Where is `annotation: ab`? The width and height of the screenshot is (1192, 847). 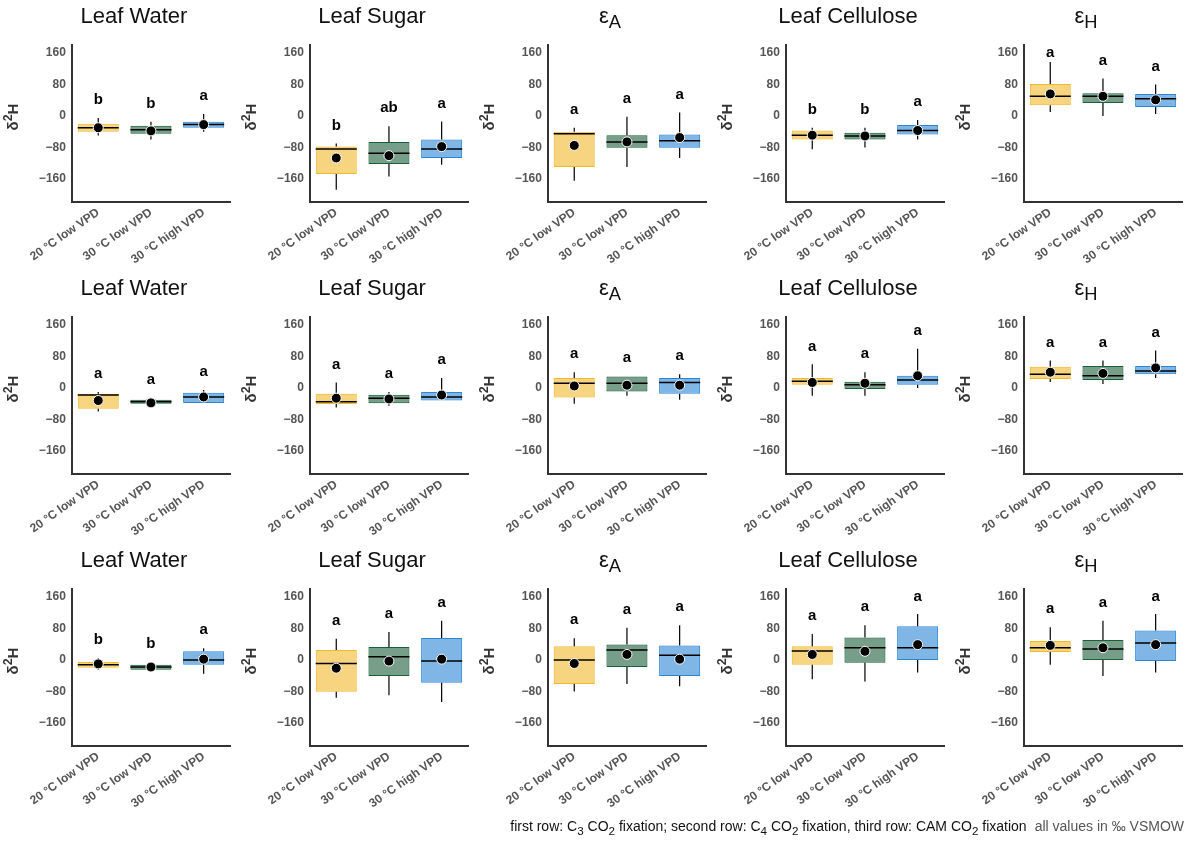
annotation: ab is located at coordinates (389, 107).